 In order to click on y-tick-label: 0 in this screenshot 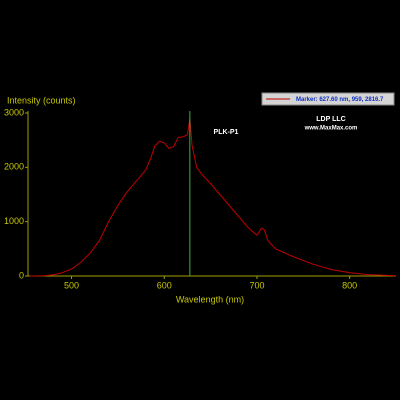, I will do `click(21, 275)`.